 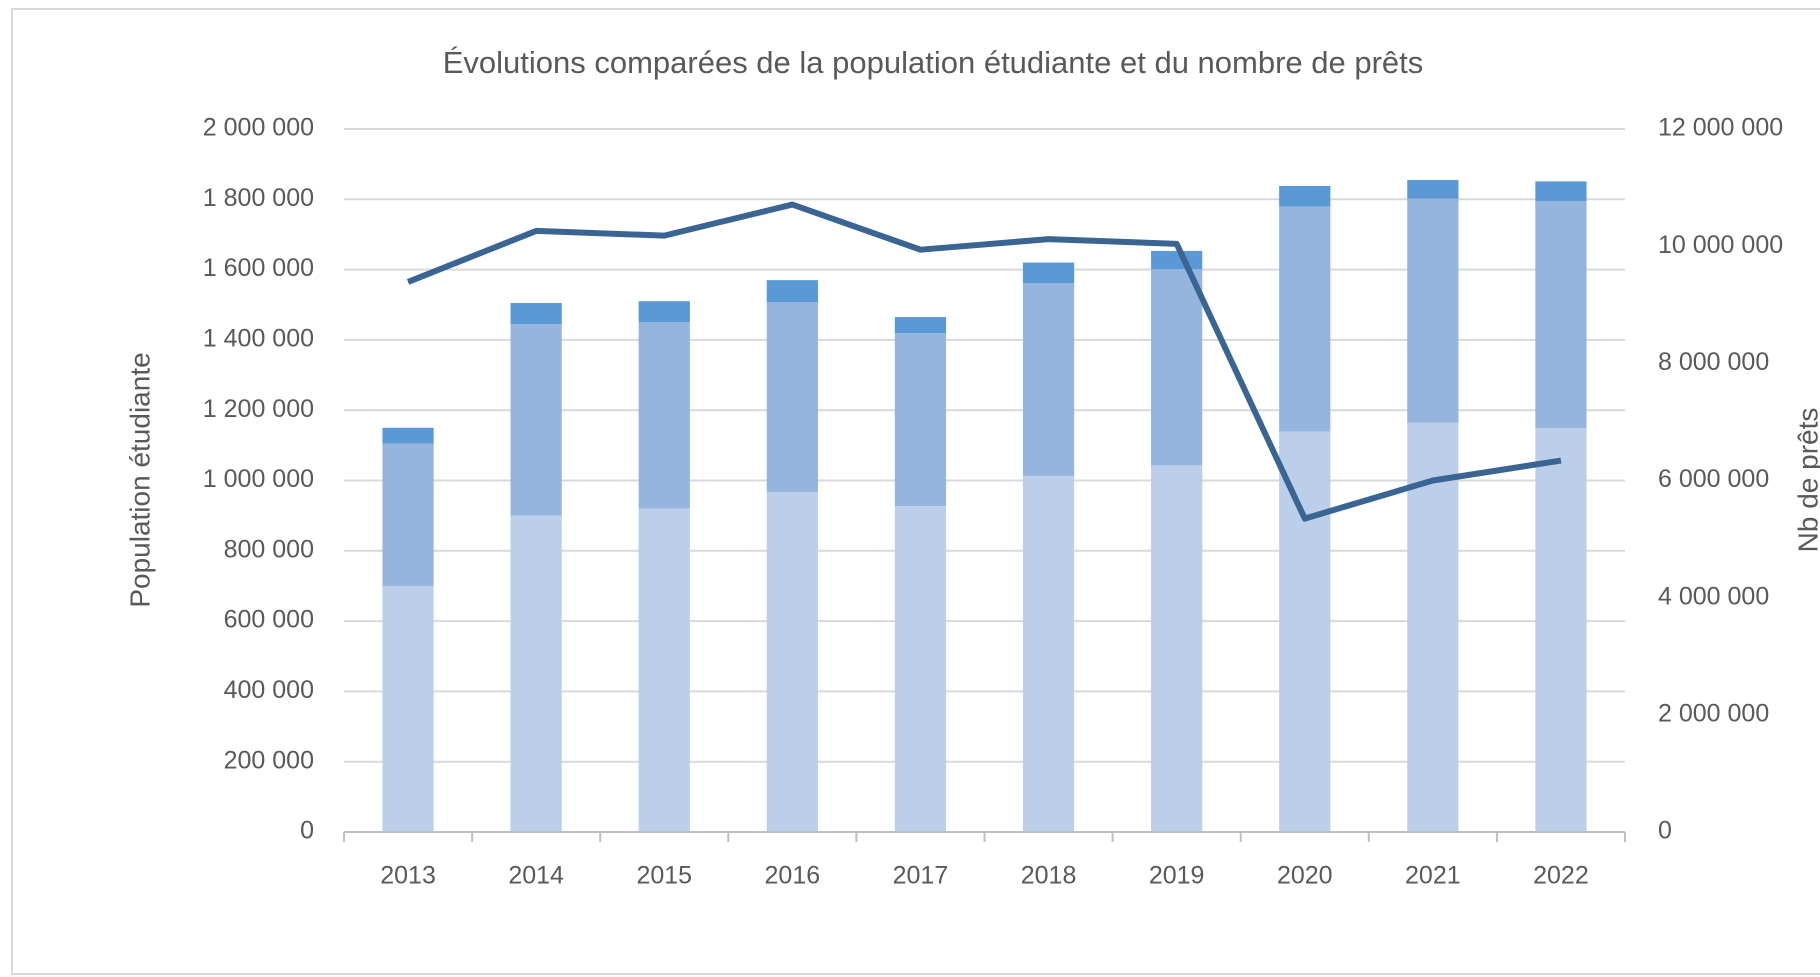 I want to click on x-tick-label: 2015, so click(x=664, y=876).